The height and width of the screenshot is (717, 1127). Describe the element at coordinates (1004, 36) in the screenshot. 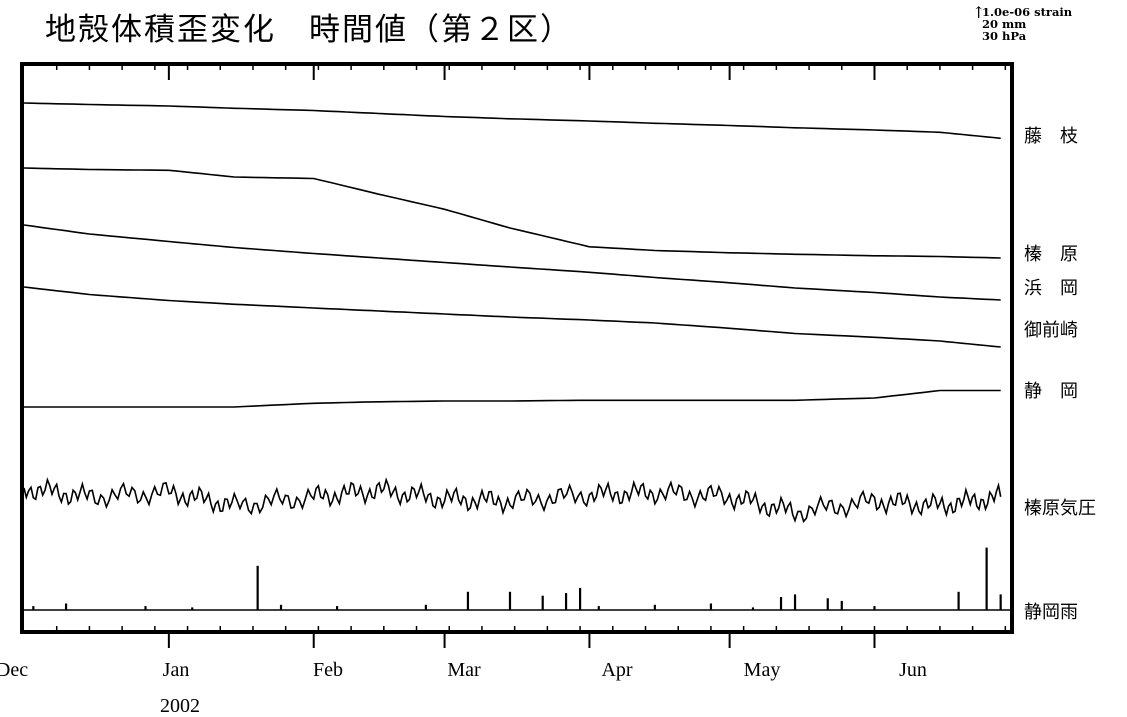

I see `scale-pressure: 30 hPa` at that location.